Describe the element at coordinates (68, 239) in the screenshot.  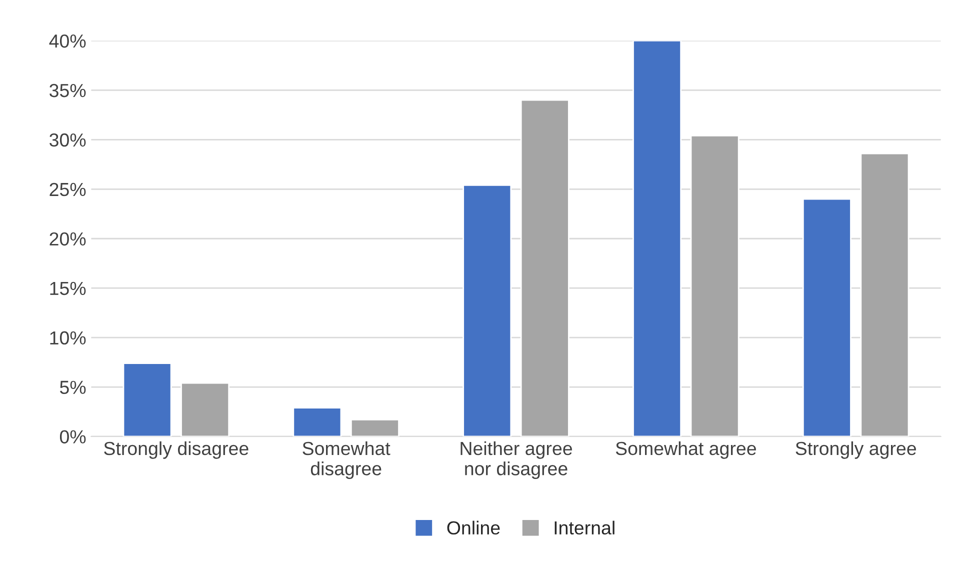
I see `y-tick-label: 20%` at that location.